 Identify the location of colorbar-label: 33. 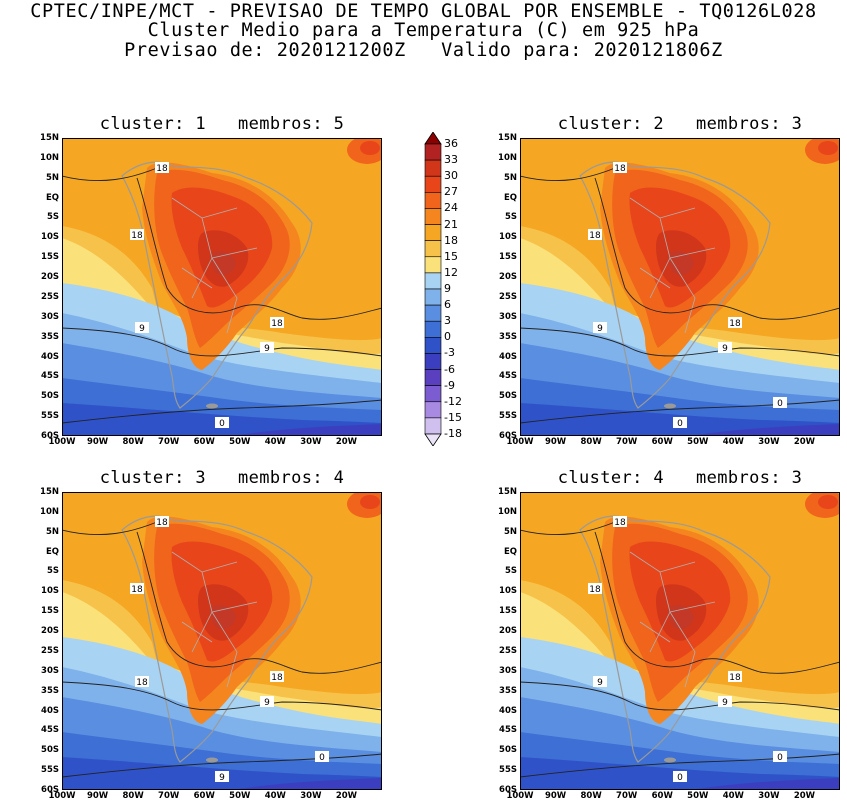
(451, 160).